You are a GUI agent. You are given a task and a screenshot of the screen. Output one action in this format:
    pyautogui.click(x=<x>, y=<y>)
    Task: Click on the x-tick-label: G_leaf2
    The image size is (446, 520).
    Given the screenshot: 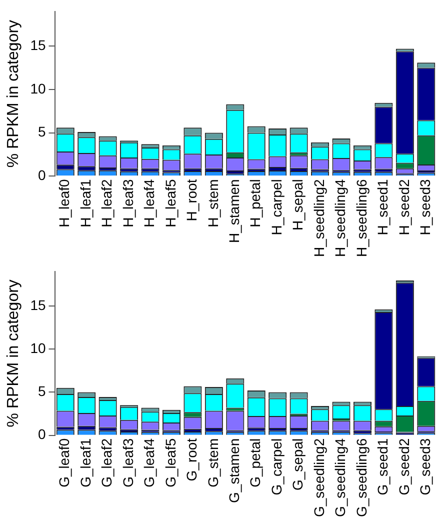 What is the action you would take?
    pyautogui.click(x=106, y=463)
    